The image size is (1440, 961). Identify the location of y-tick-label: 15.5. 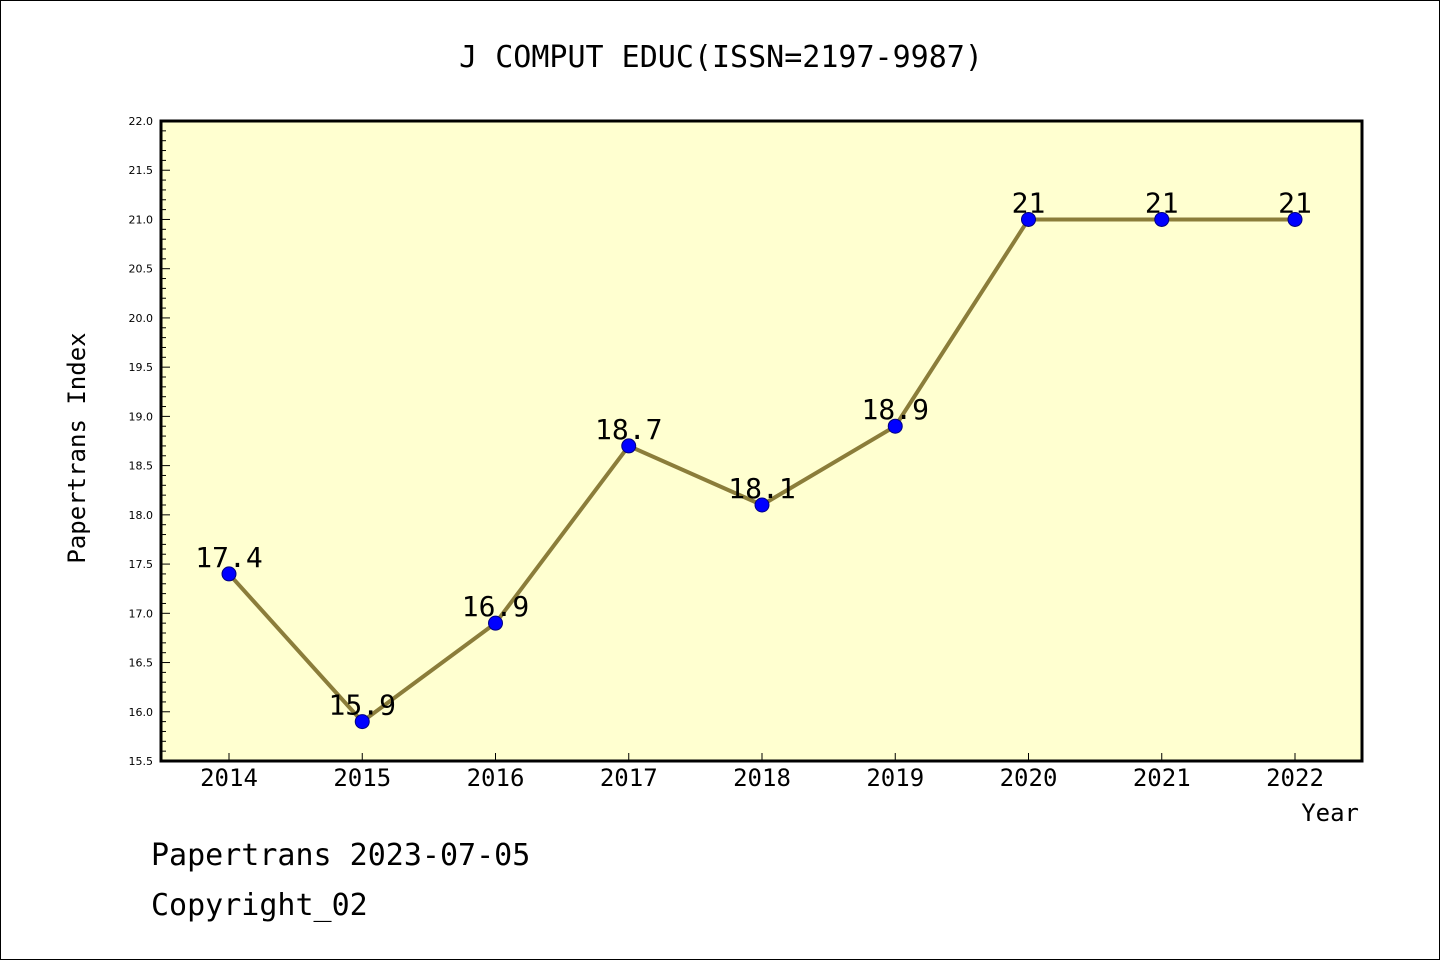
(141, 761).